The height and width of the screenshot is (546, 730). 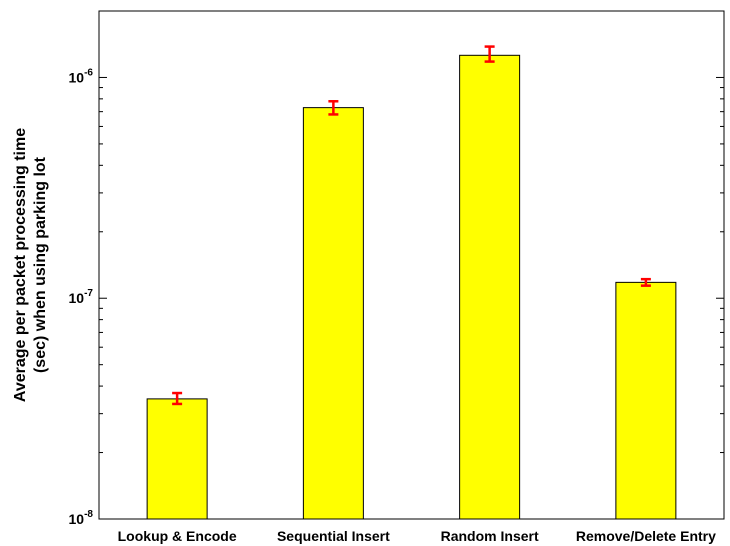 I want to click on y-tick-label-0: 10⁻⁸, so click(x=81, y=518).